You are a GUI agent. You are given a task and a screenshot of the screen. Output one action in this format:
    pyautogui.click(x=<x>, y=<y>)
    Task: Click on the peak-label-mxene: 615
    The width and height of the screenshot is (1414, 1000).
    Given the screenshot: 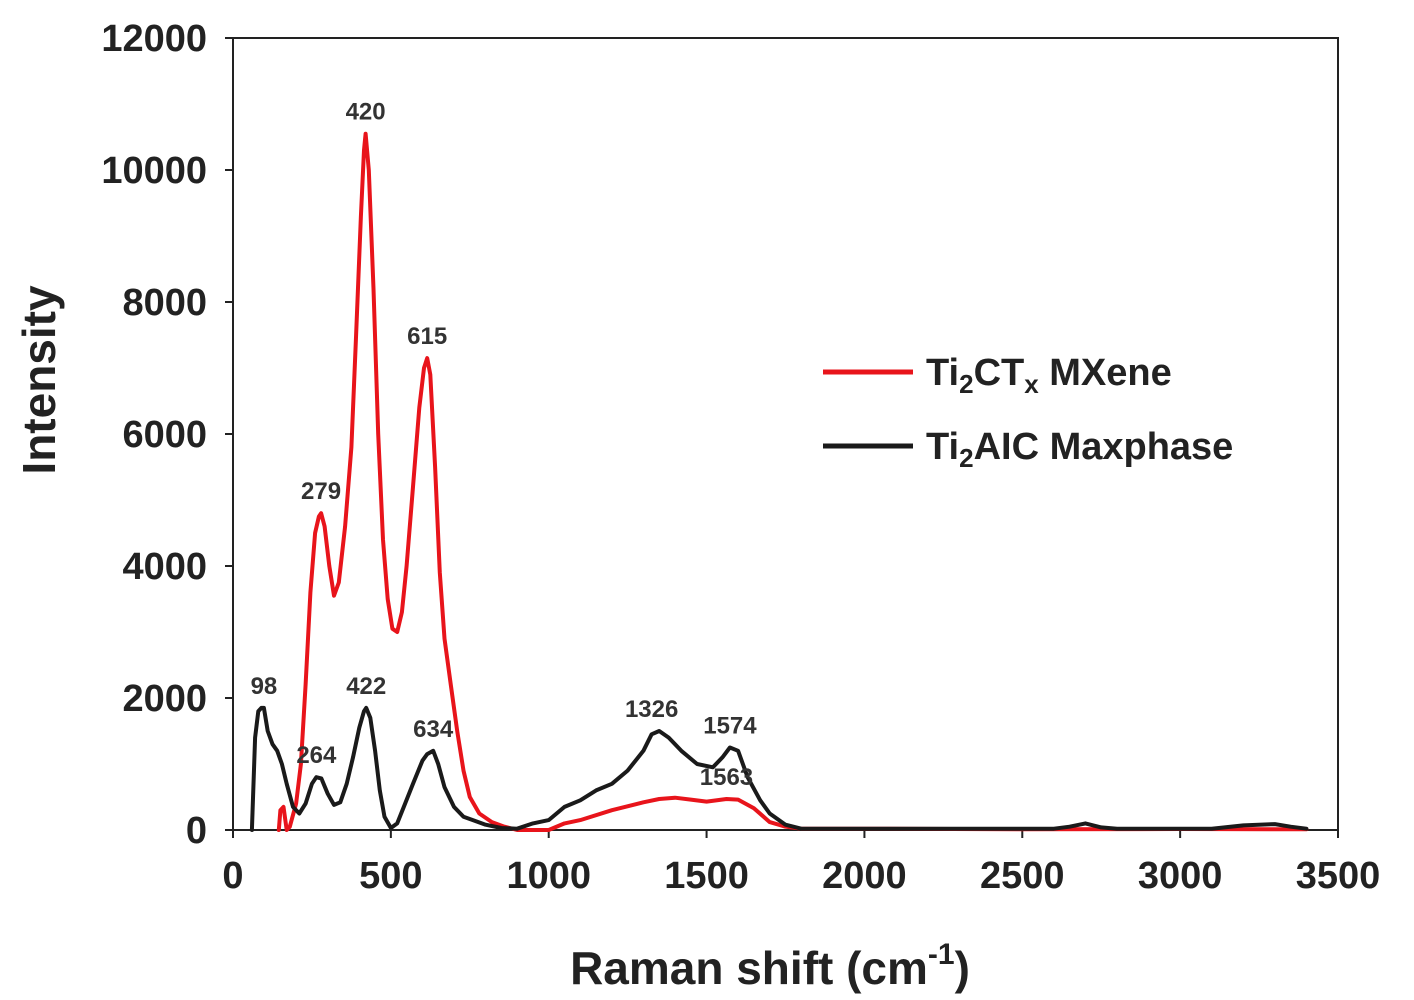 What is the action you would take?
    pyautogui.click(x=427, y=336)
    